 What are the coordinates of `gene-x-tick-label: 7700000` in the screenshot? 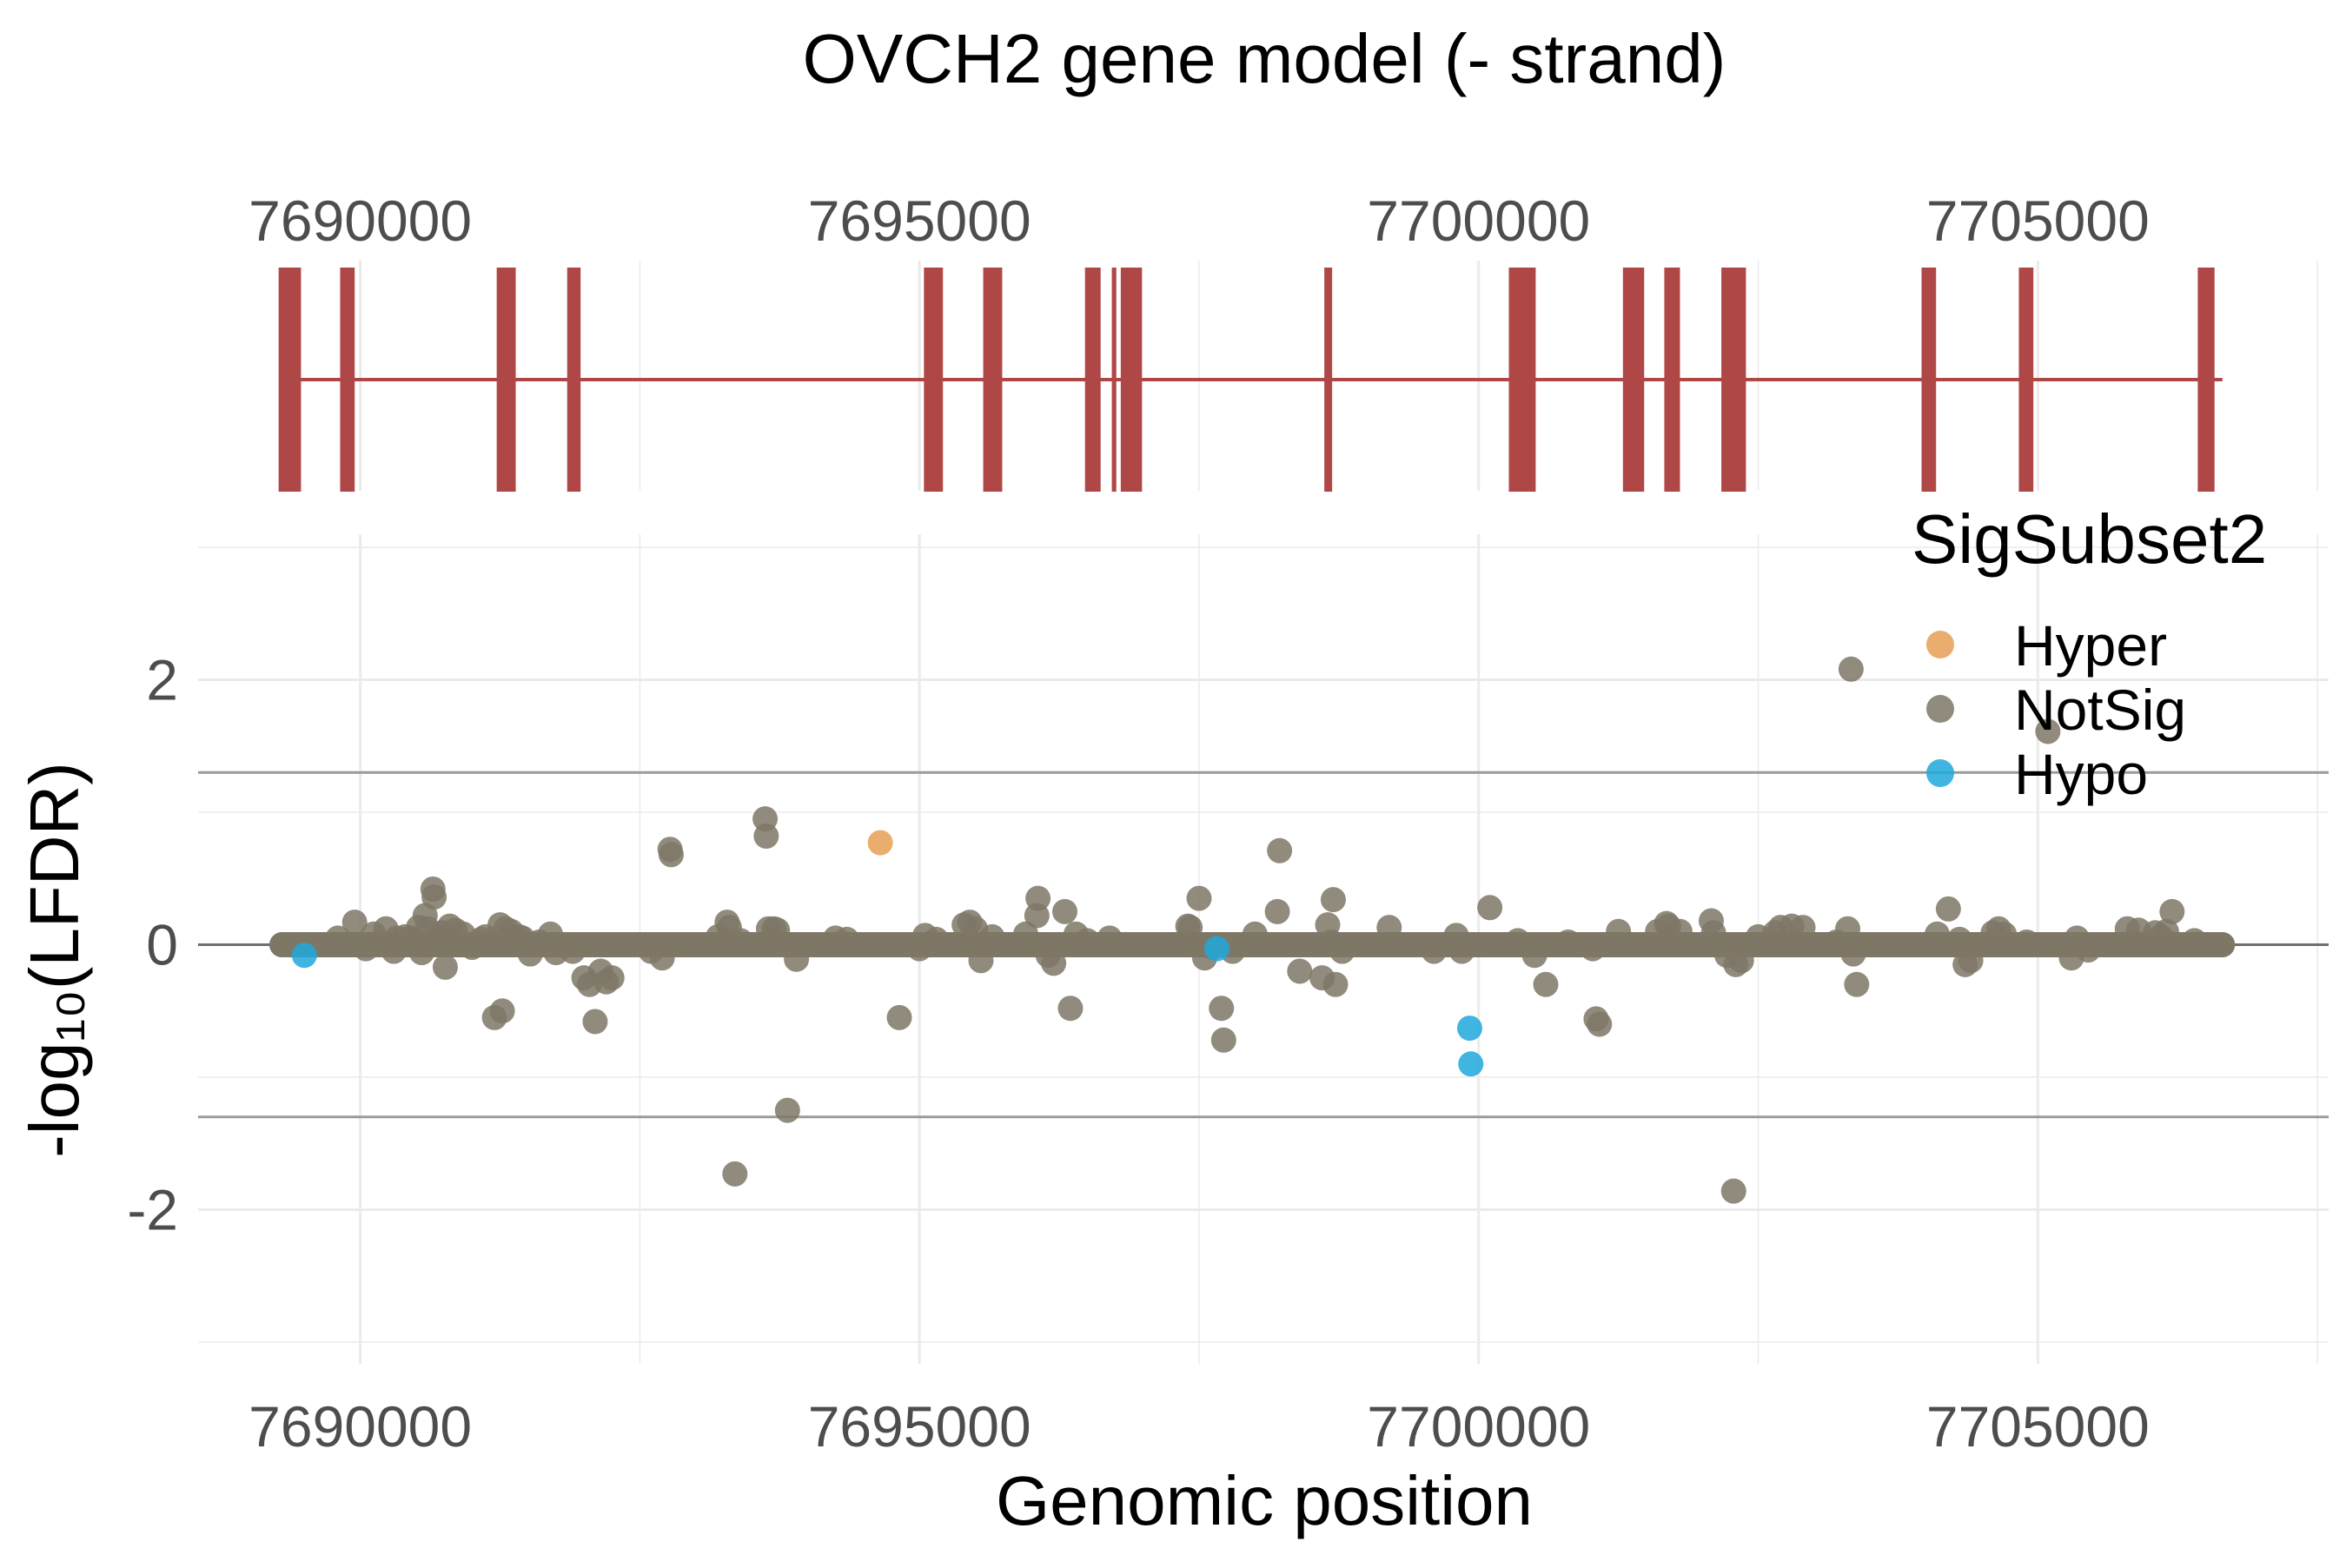 It's located at (1478, 221).